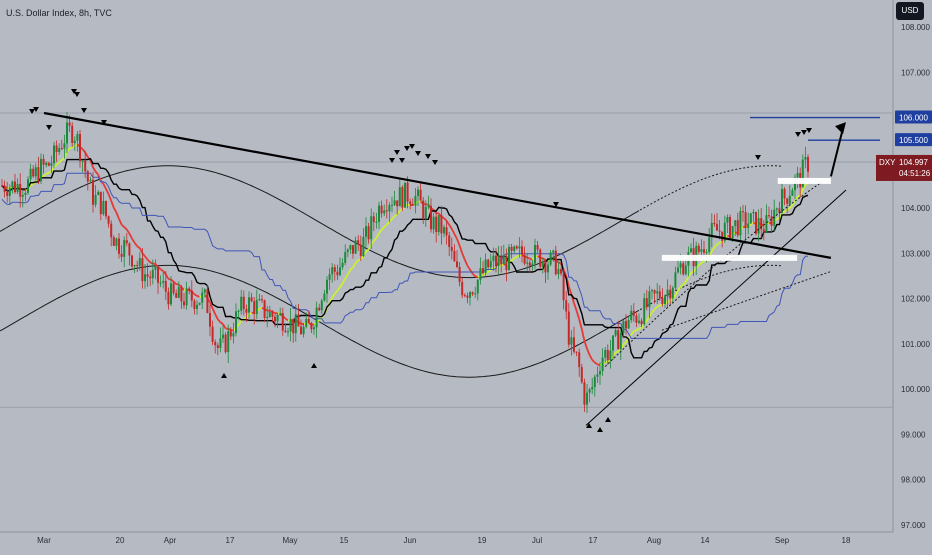 Image resolution: width=932 pixels, height=555 pixels. I want to click on y-tick-label: 107.000, so click(915, 72).